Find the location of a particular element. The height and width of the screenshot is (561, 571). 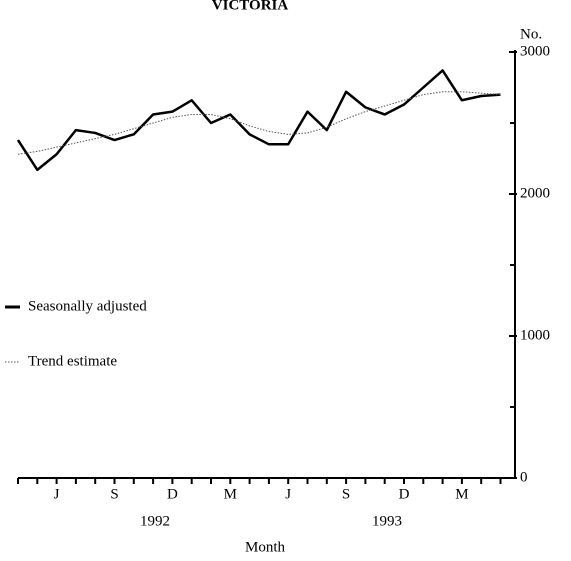

chart-title: VICTORIA is located at coordinates (250, 6).